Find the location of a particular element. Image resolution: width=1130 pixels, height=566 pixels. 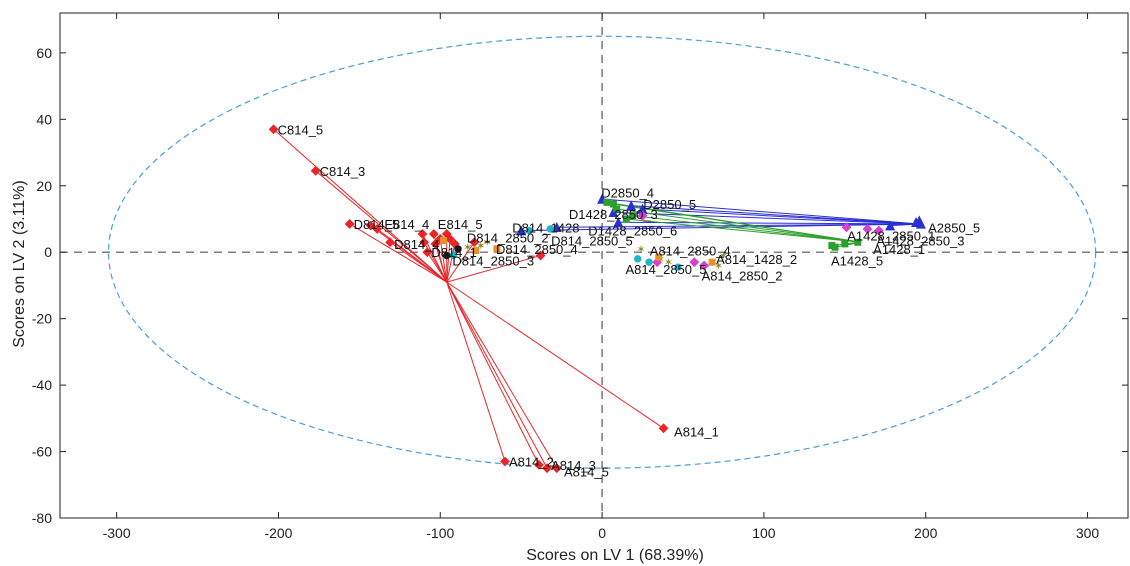

x-tick-label: -300 is located at coordinates (117, 533).